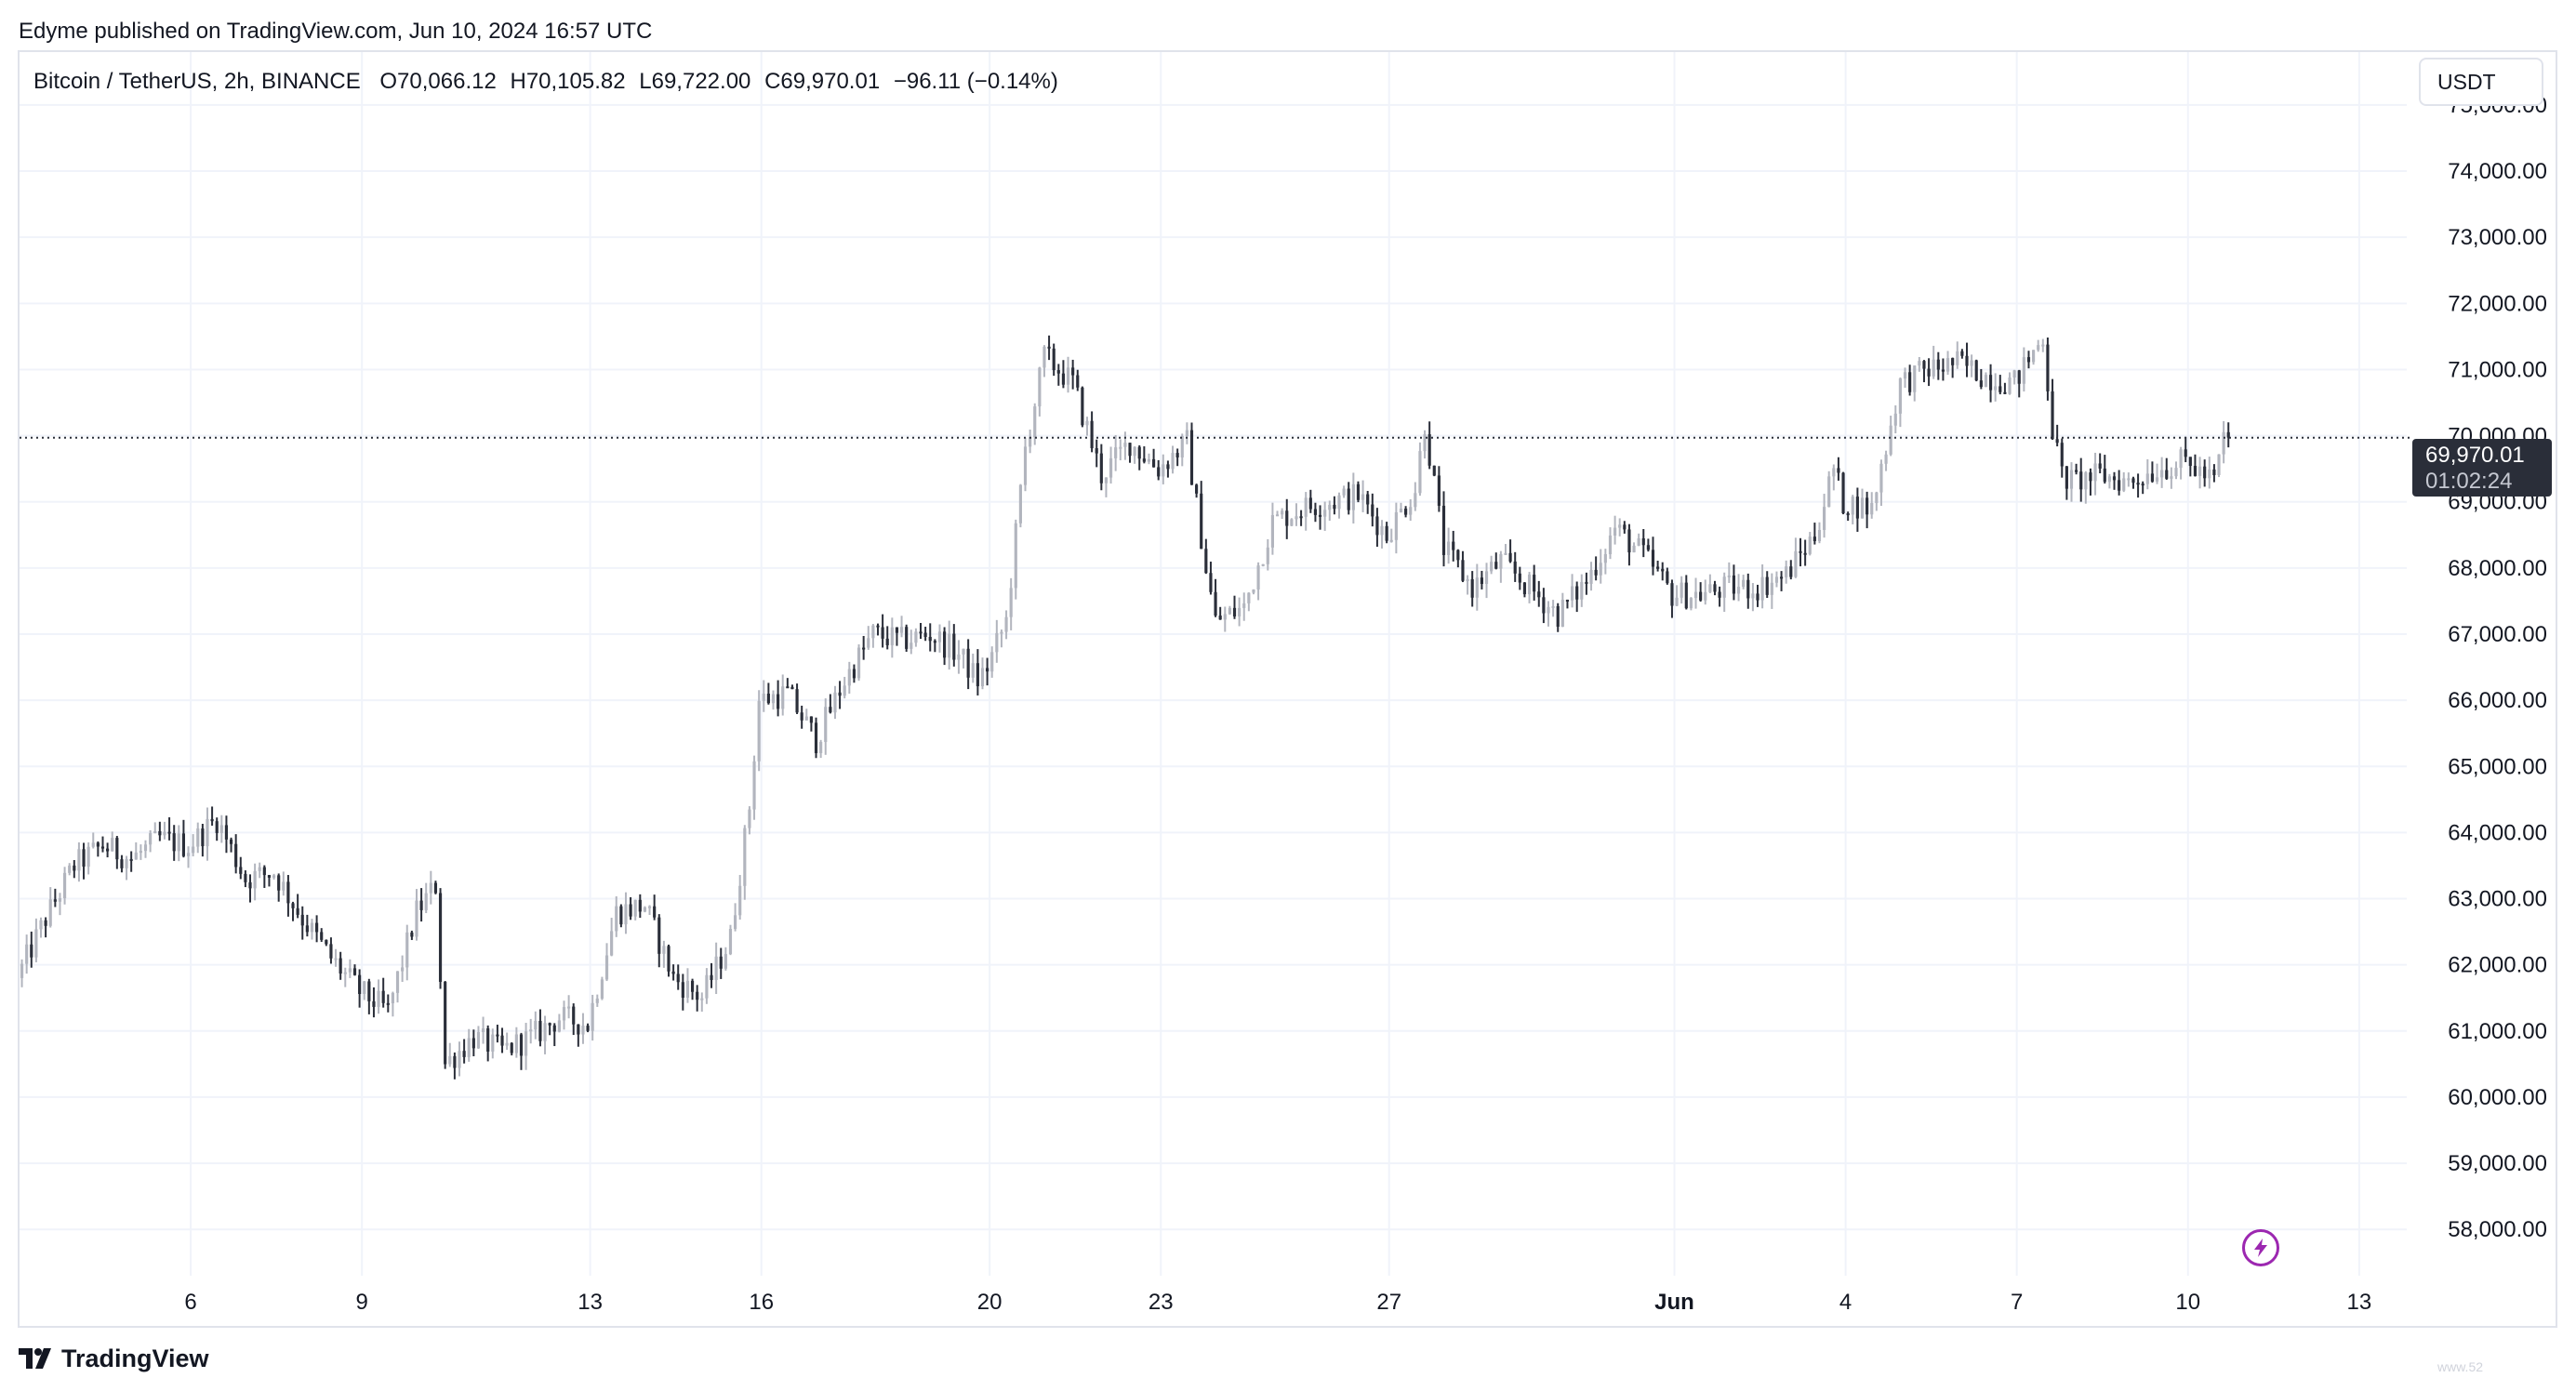  What do you see at coordinates (1388, 1302) in the screenshot?
I see `x-tick-label: 27` at bounding box center [1388, 1302].